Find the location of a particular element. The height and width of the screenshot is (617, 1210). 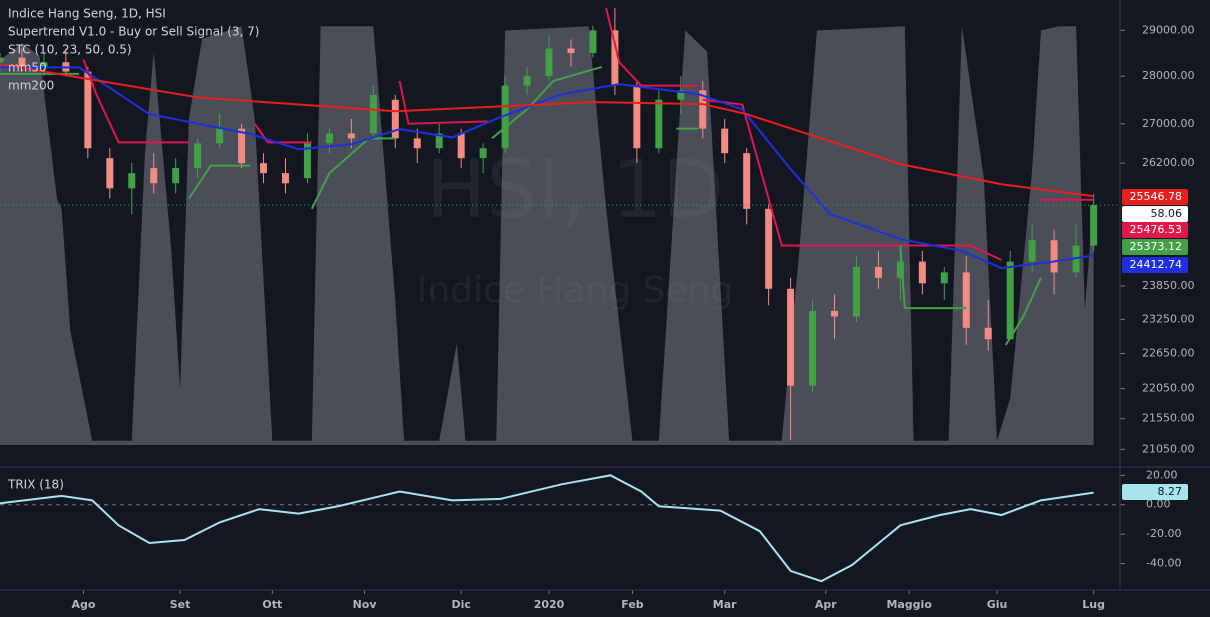

price-label: 24412.74 is located at coordinates (1156, 264).